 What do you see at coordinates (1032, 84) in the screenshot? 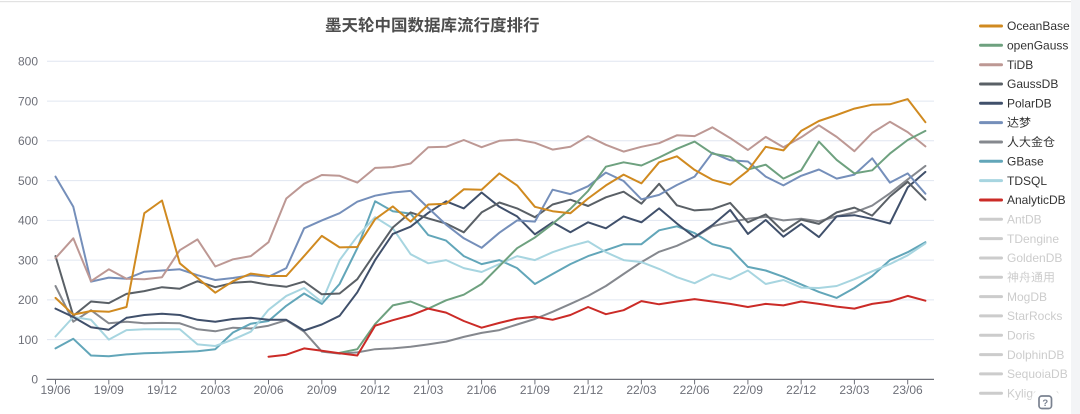
I see `svg-text: GaussDB` at bounding box center [1032, 84].